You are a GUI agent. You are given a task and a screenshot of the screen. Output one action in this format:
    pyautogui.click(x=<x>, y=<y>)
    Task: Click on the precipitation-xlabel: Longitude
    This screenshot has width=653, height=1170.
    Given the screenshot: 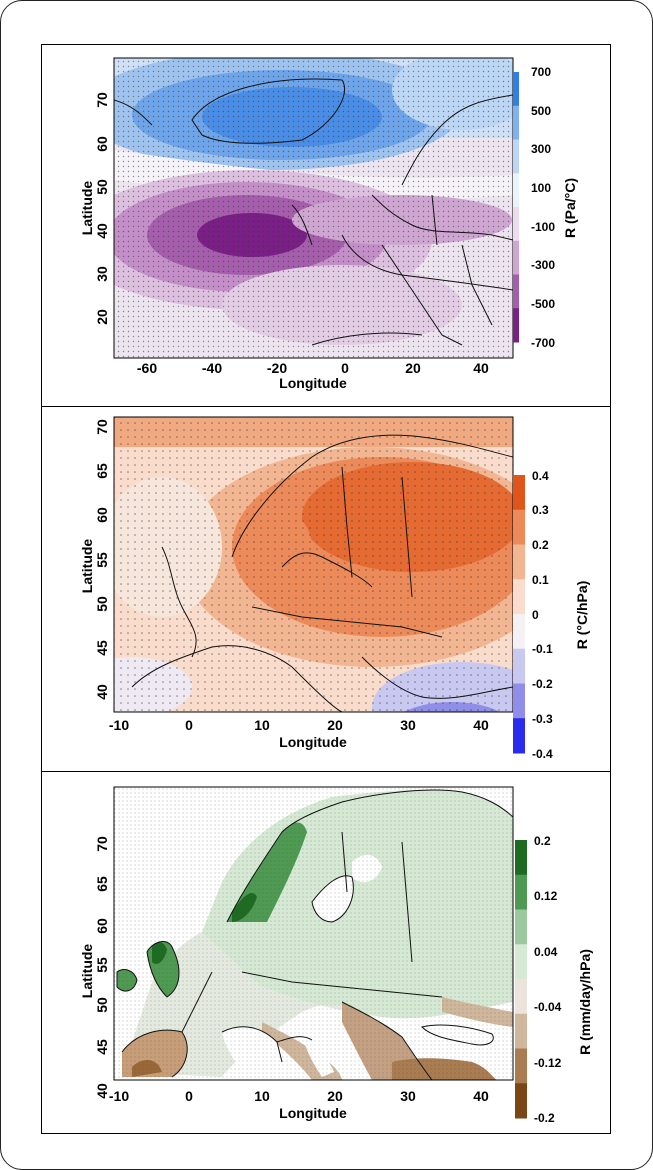 What is the action you would take?
    pyautogui.click(x=313, y=1113)
    